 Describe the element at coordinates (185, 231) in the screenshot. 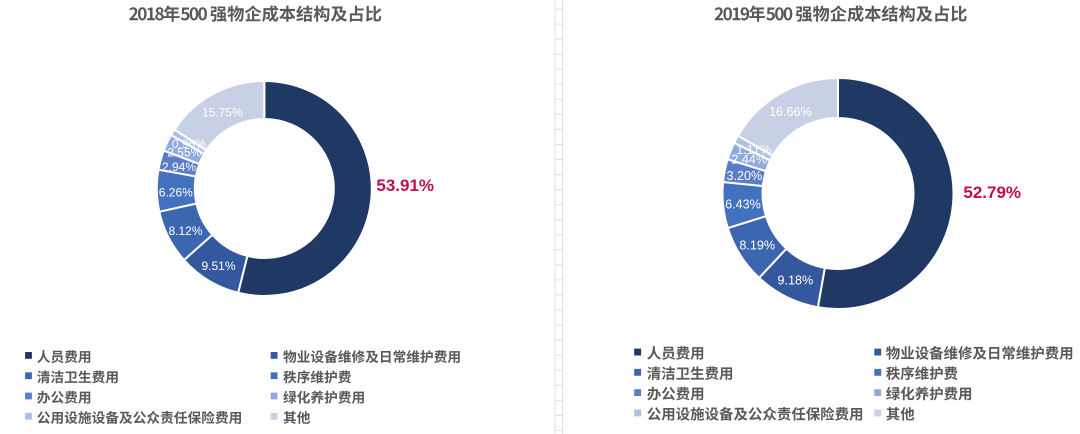

I see `svg-text: 8.12%` at that location.